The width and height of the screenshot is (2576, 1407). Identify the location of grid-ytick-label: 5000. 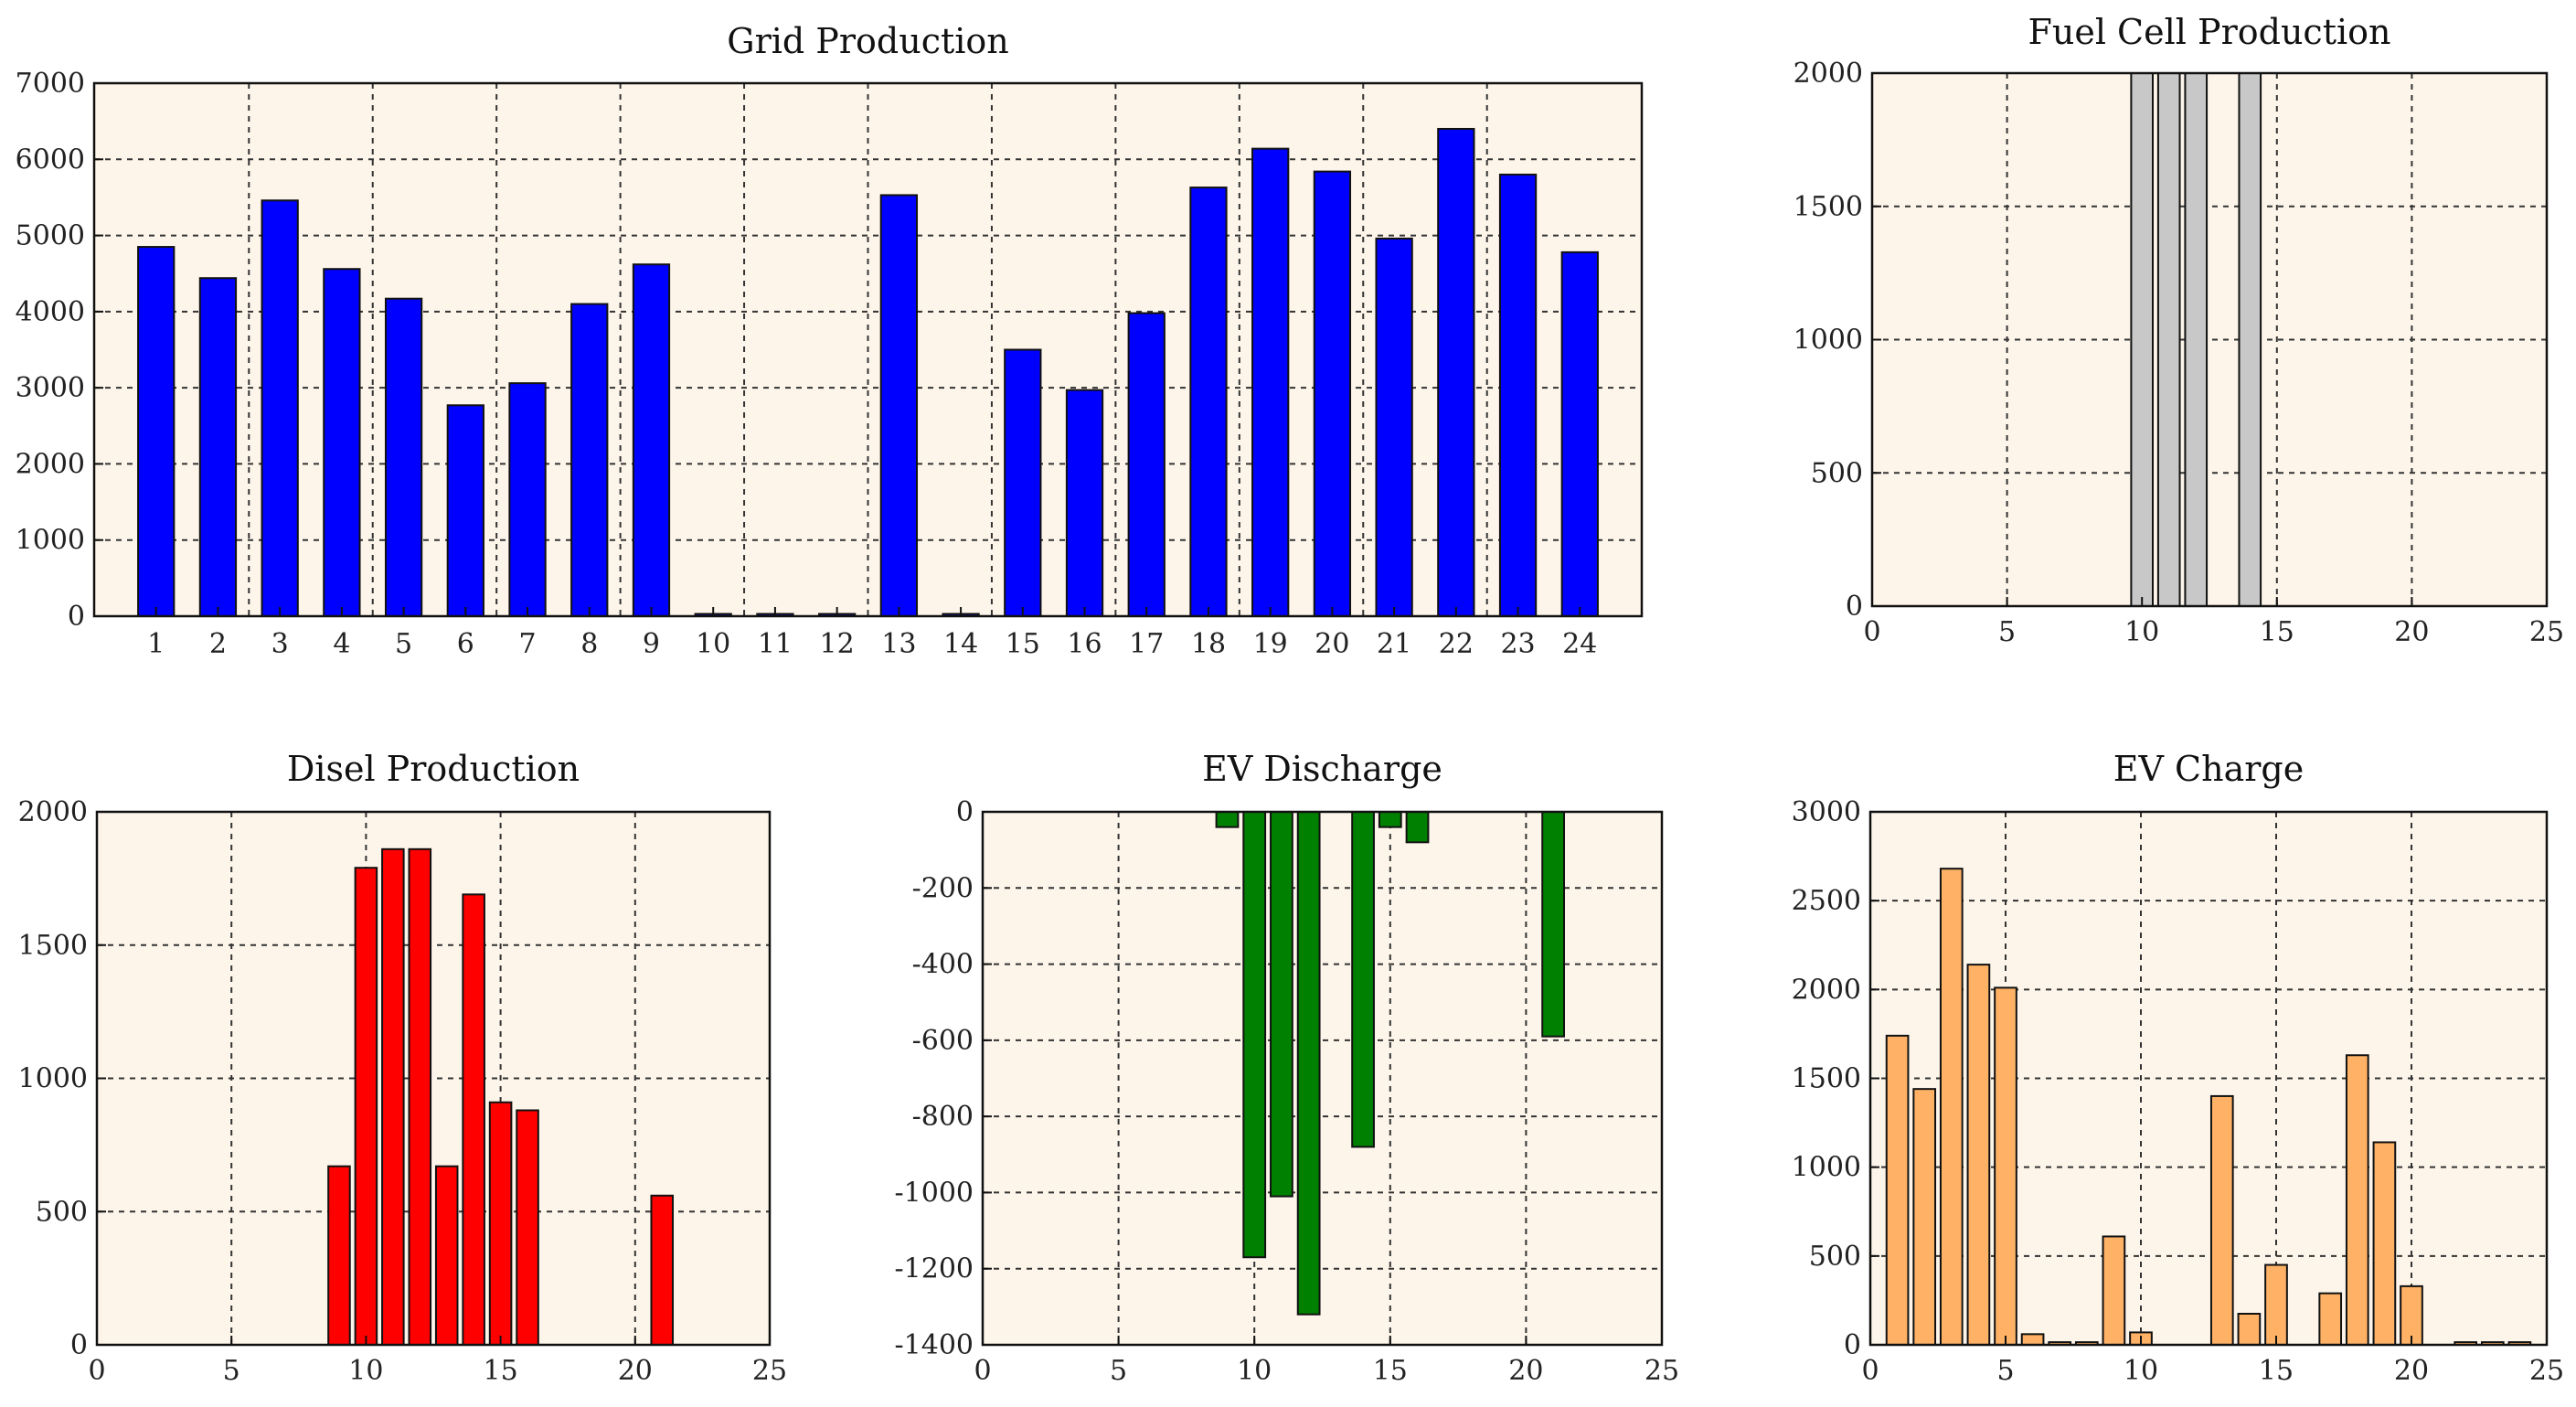
(50, 236).